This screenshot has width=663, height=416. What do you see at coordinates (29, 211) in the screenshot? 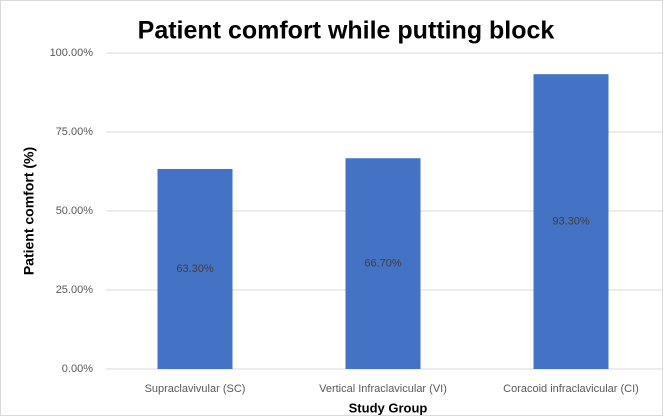
I see `y-axis-label: Patient comfort (%)` at bounding box center [29, 211].